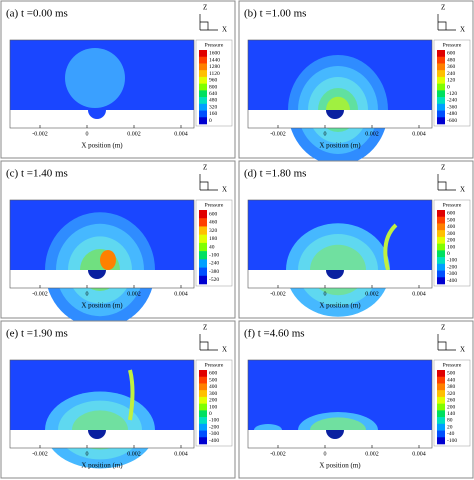  Describe the element at coordinates (214, 427) in the screenshot. I see `legend-label: -200` at that location.